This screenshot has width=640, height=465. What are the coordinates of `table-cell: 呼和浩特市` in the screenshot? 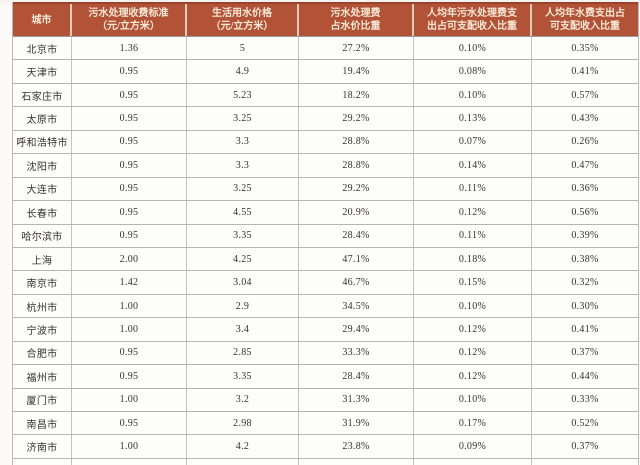 It's located at (42, 142).